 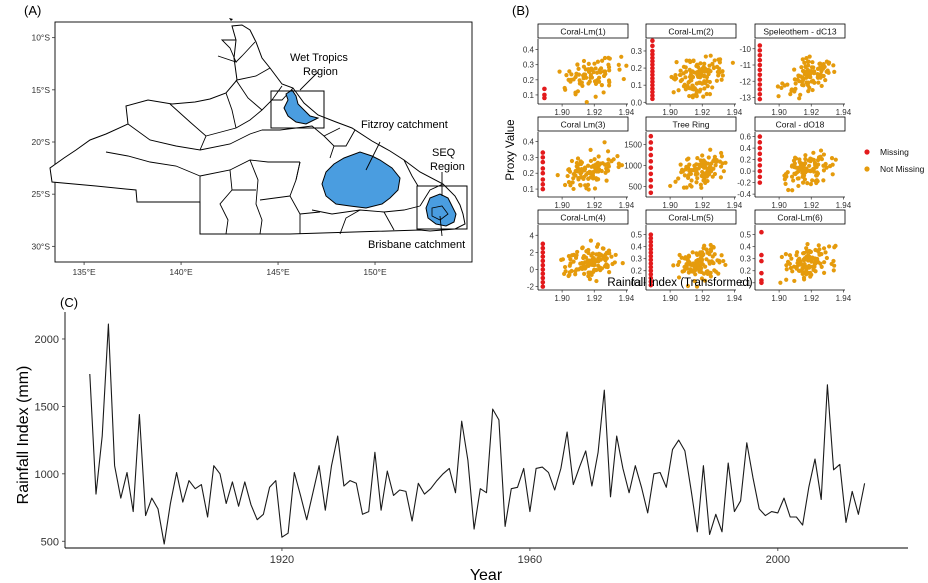 I want to click on facet-y-tick-label: 0.6, so click(x=746, y=137).